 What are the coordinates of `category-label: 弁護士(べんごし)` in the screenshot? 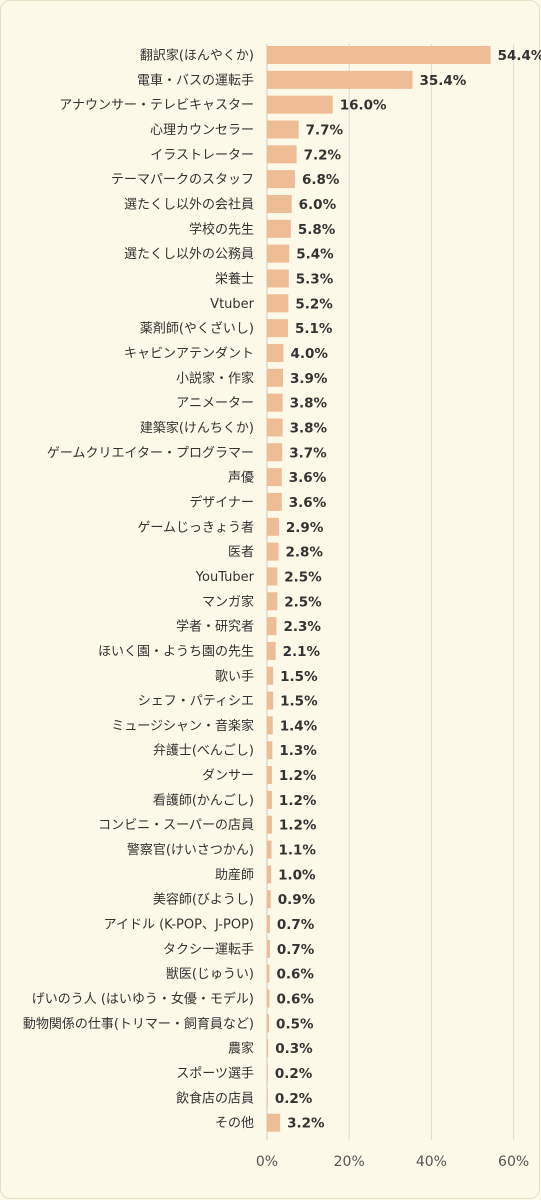 It's located at (203, 751).